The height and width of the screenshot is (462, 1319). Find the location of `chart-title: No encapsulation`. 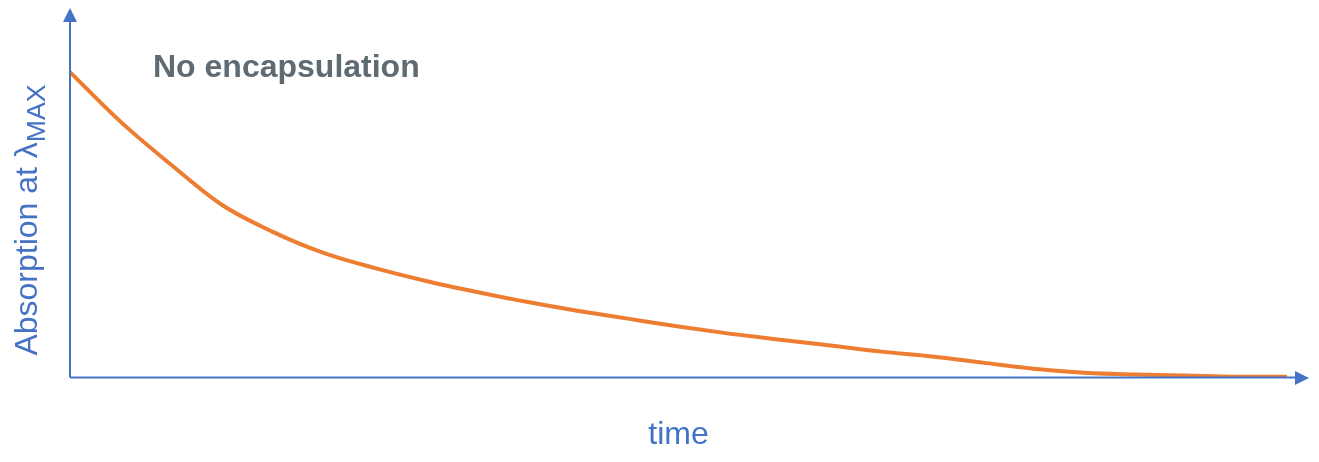

chart-title: No encapsulation is located at coordinates (286, 65).